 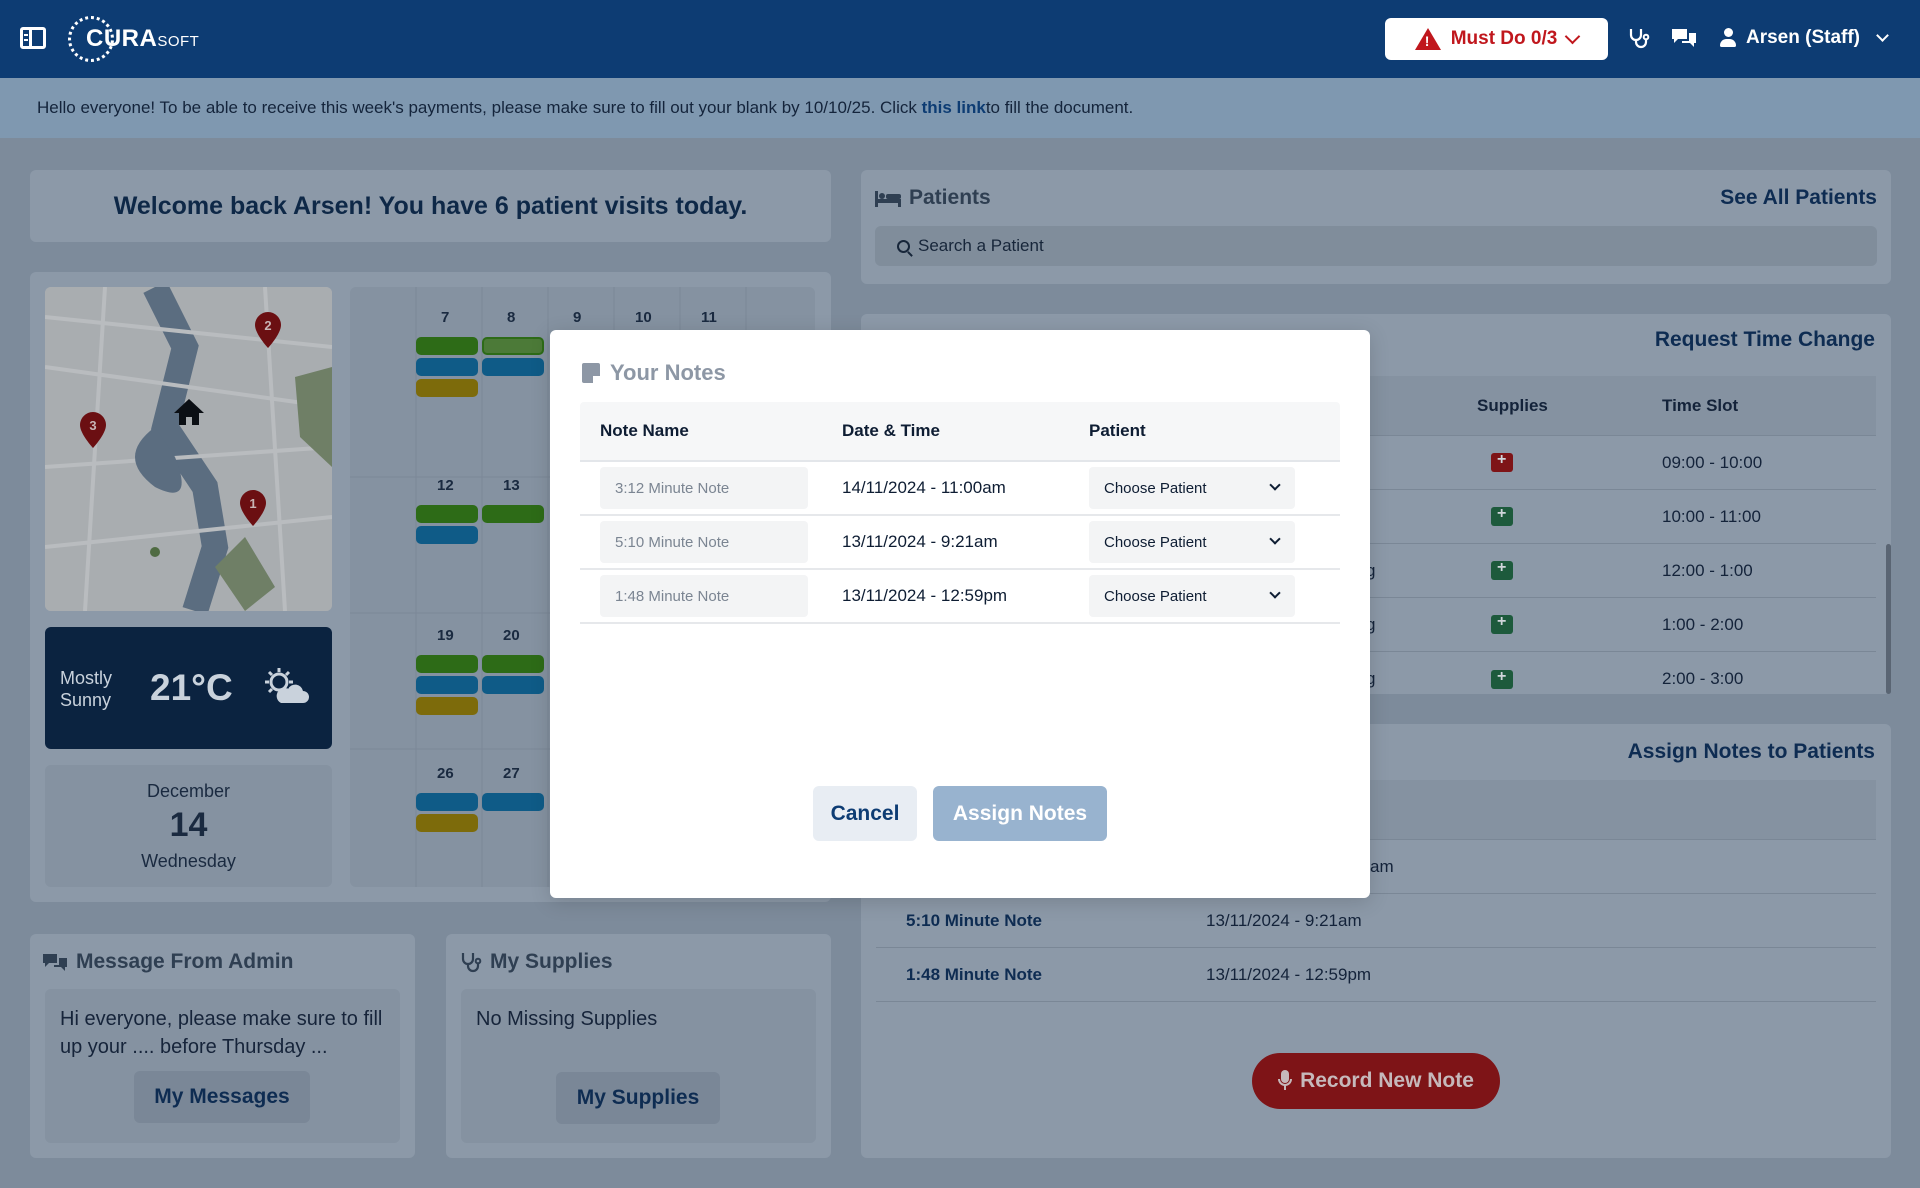 I want to click on logo-ring-icon, so click(x=91, y=39).